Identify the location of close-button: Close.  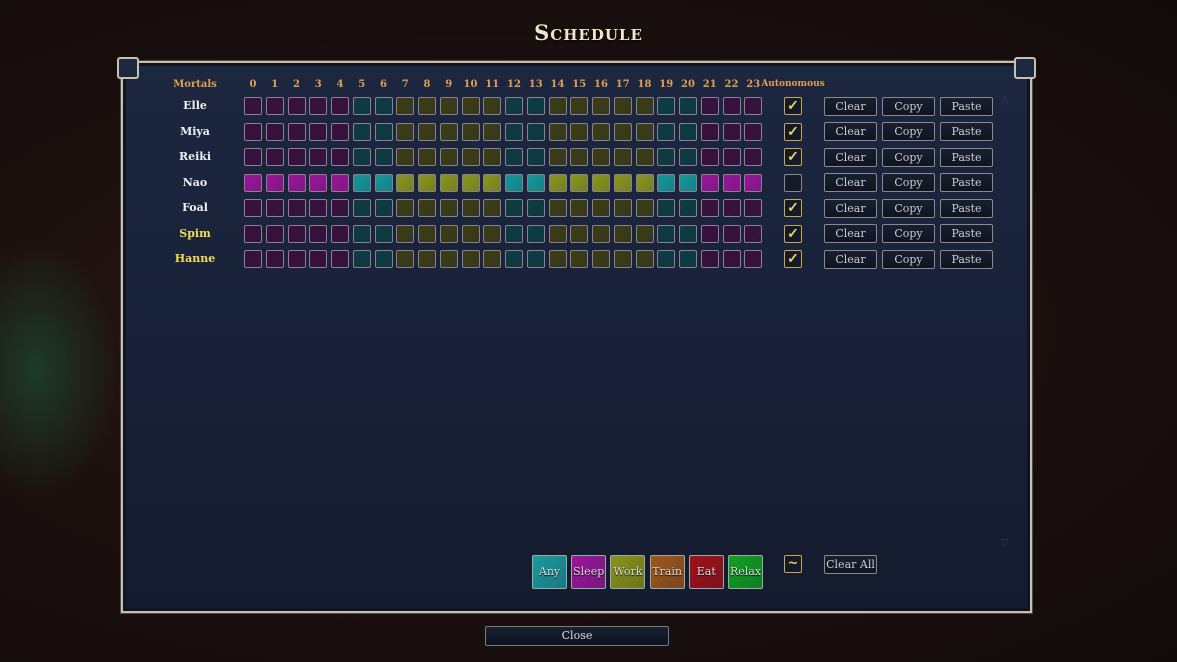
(577, 636).